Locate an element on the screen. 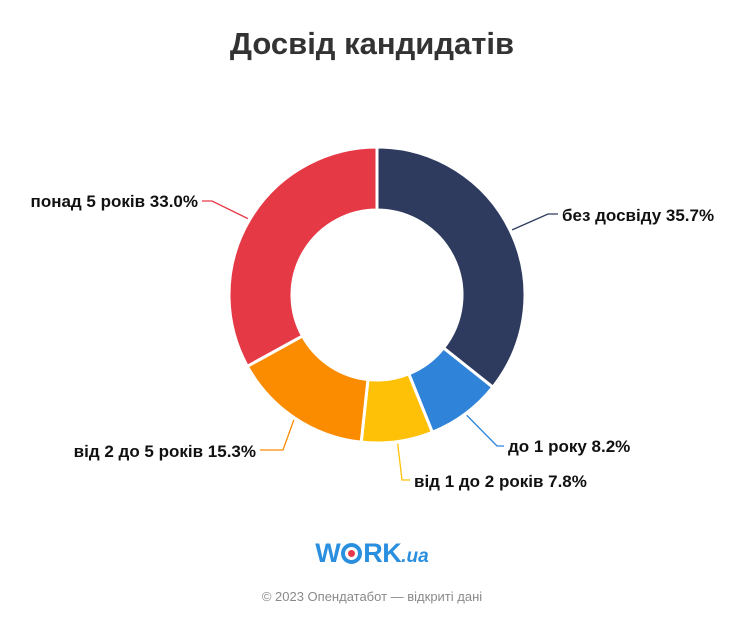 Image resolution: width=744 pixels, height=620 pixels. logo-brand-right: RK is located at coordinates (382, 553).